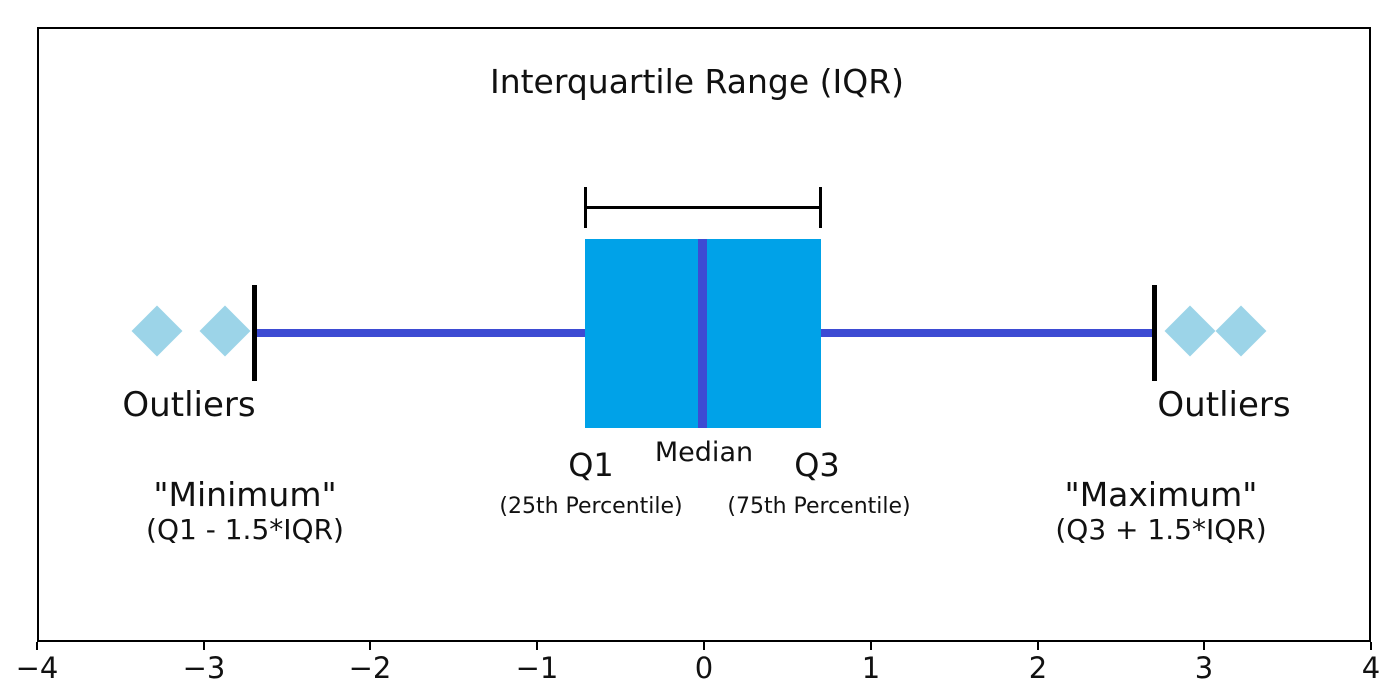 This screenshot has height=700, width=1400. Describe the element at coordinates (591, 506) in the screenshot. I see `q1-caption: (25th Percentile)` at that location.